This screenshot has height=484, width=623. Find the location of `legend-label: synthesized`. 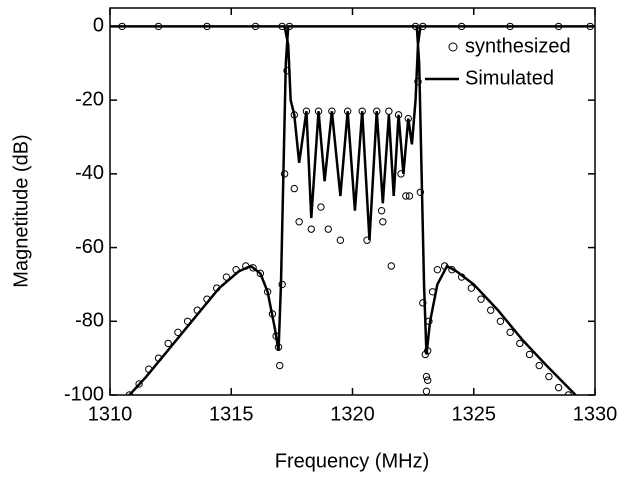

legend-label: synthesized is located at coordinates (518, 46).